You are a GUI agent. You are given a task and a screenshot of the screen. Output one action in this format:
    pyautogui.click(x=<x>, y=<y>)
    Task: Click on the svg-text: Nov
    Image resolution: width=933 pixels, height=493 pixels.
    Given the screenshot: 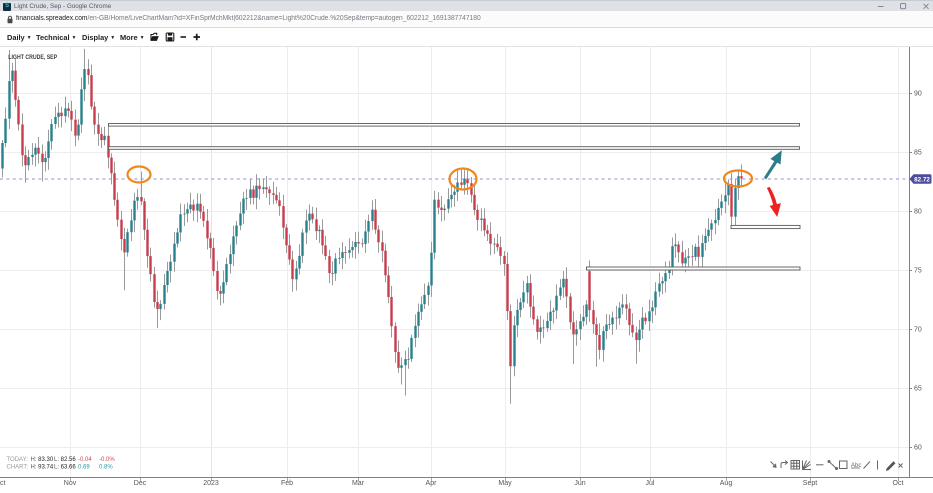 What is the action you would take?
    pyautogui.click(x=70, y=483)
    